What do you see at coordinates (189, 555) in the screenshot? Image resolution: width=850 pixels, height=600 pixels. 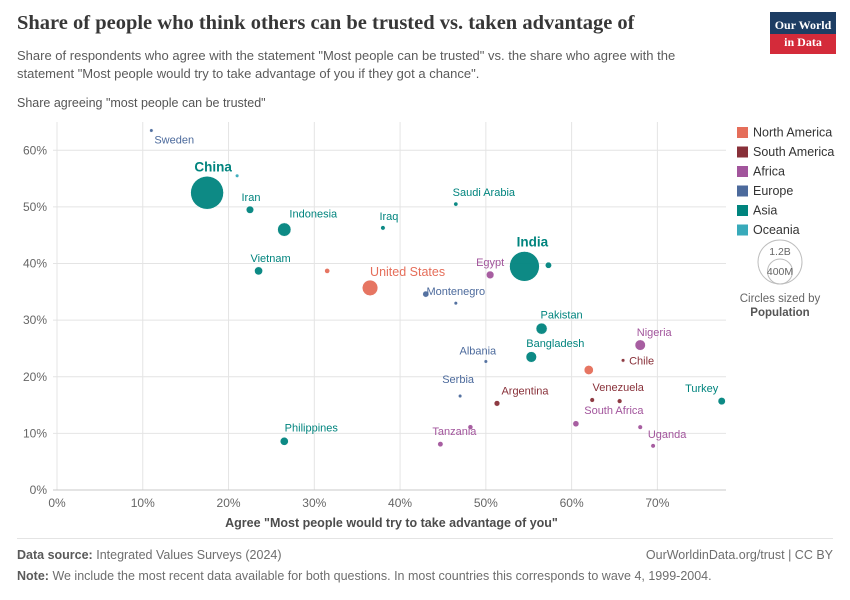 I see `data-source-value: Integrated Values Surveys (2024)` at bounding box center [189, 555].